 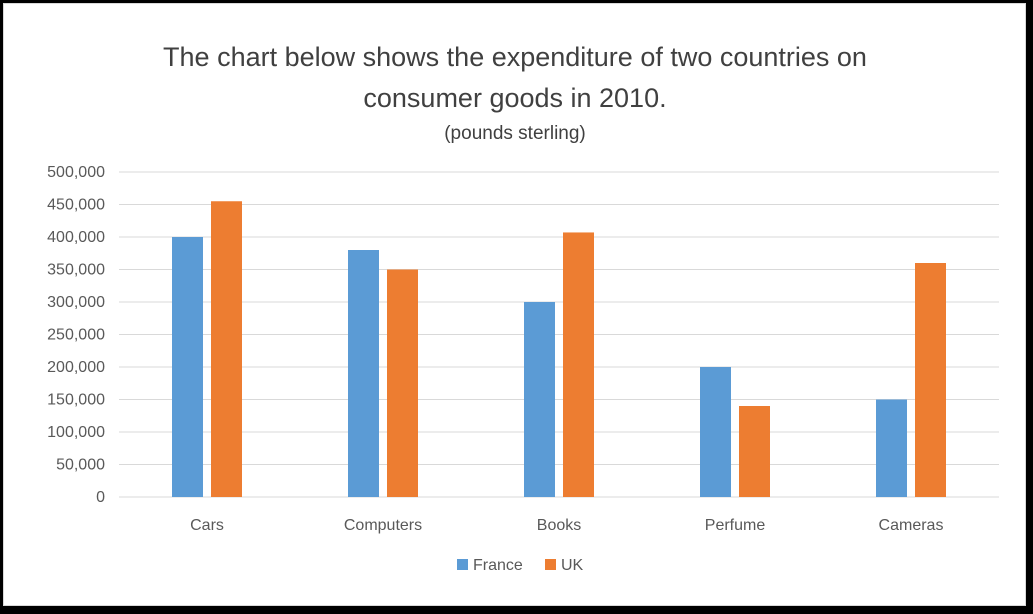 I want to click on bar-france-computers, so click(x=363, y=373).